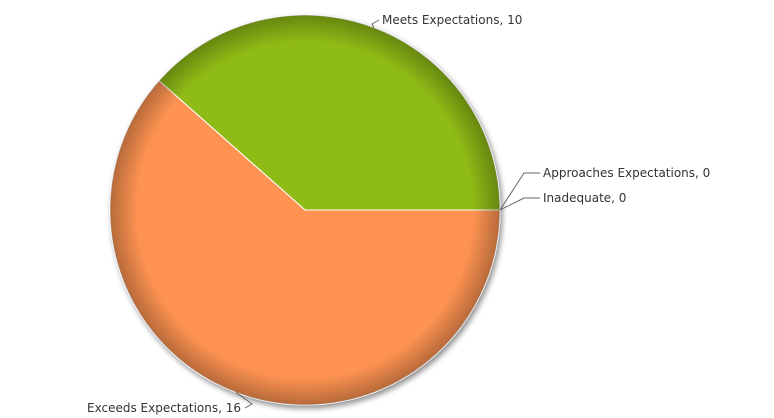  What do you see at coordinates (244, 400) in the screenshot?
I see `leader-line-exceeds-expectations` at bounding box center [244, 400].